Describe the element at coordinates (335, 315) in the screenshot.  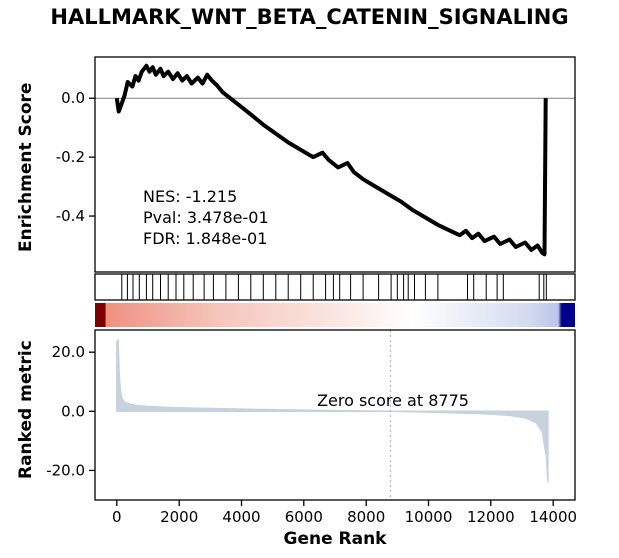
I see `rank-colorbar` at that location.